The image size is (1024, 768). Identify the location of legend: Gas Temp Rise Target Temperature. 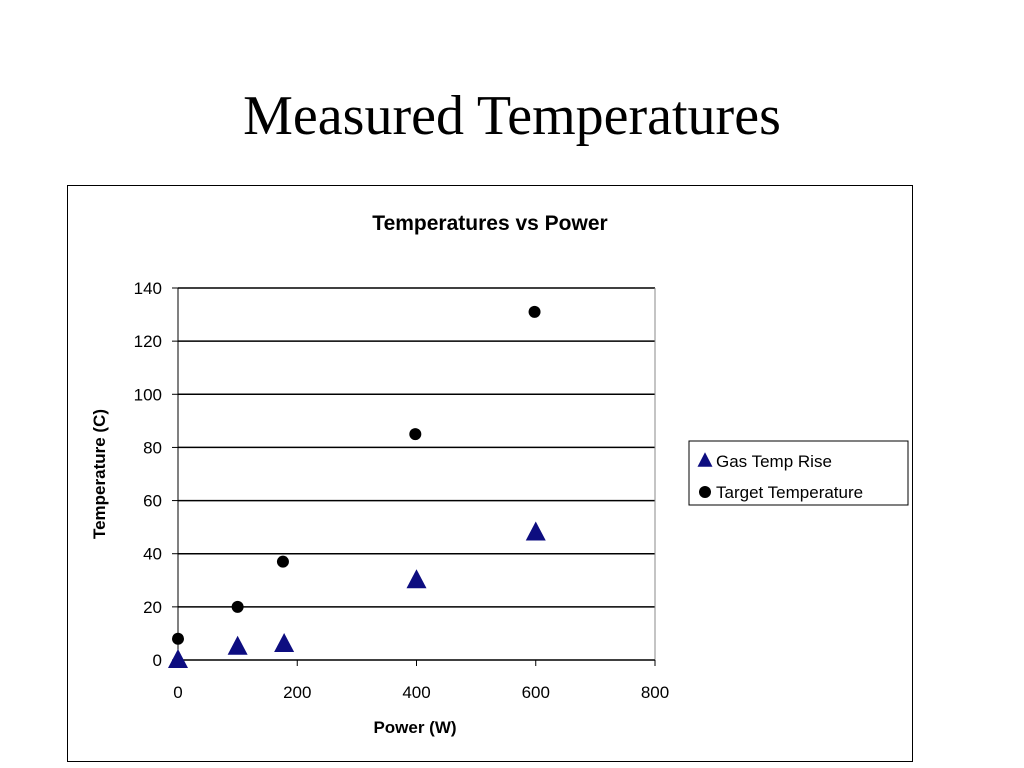
(798, 473).